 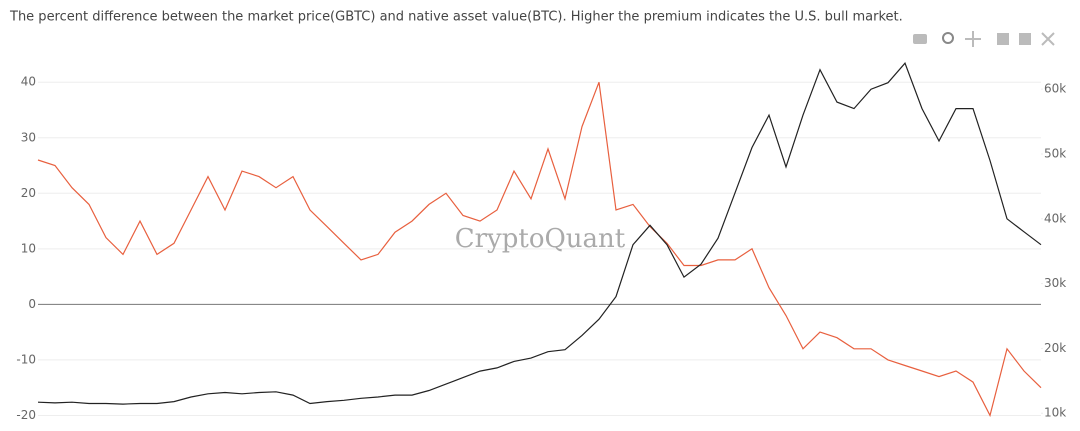 What do you see at coordinates (28, 193) in the screenshot?
I see `y-tick-label: 20` at bounding box center [28, 193].